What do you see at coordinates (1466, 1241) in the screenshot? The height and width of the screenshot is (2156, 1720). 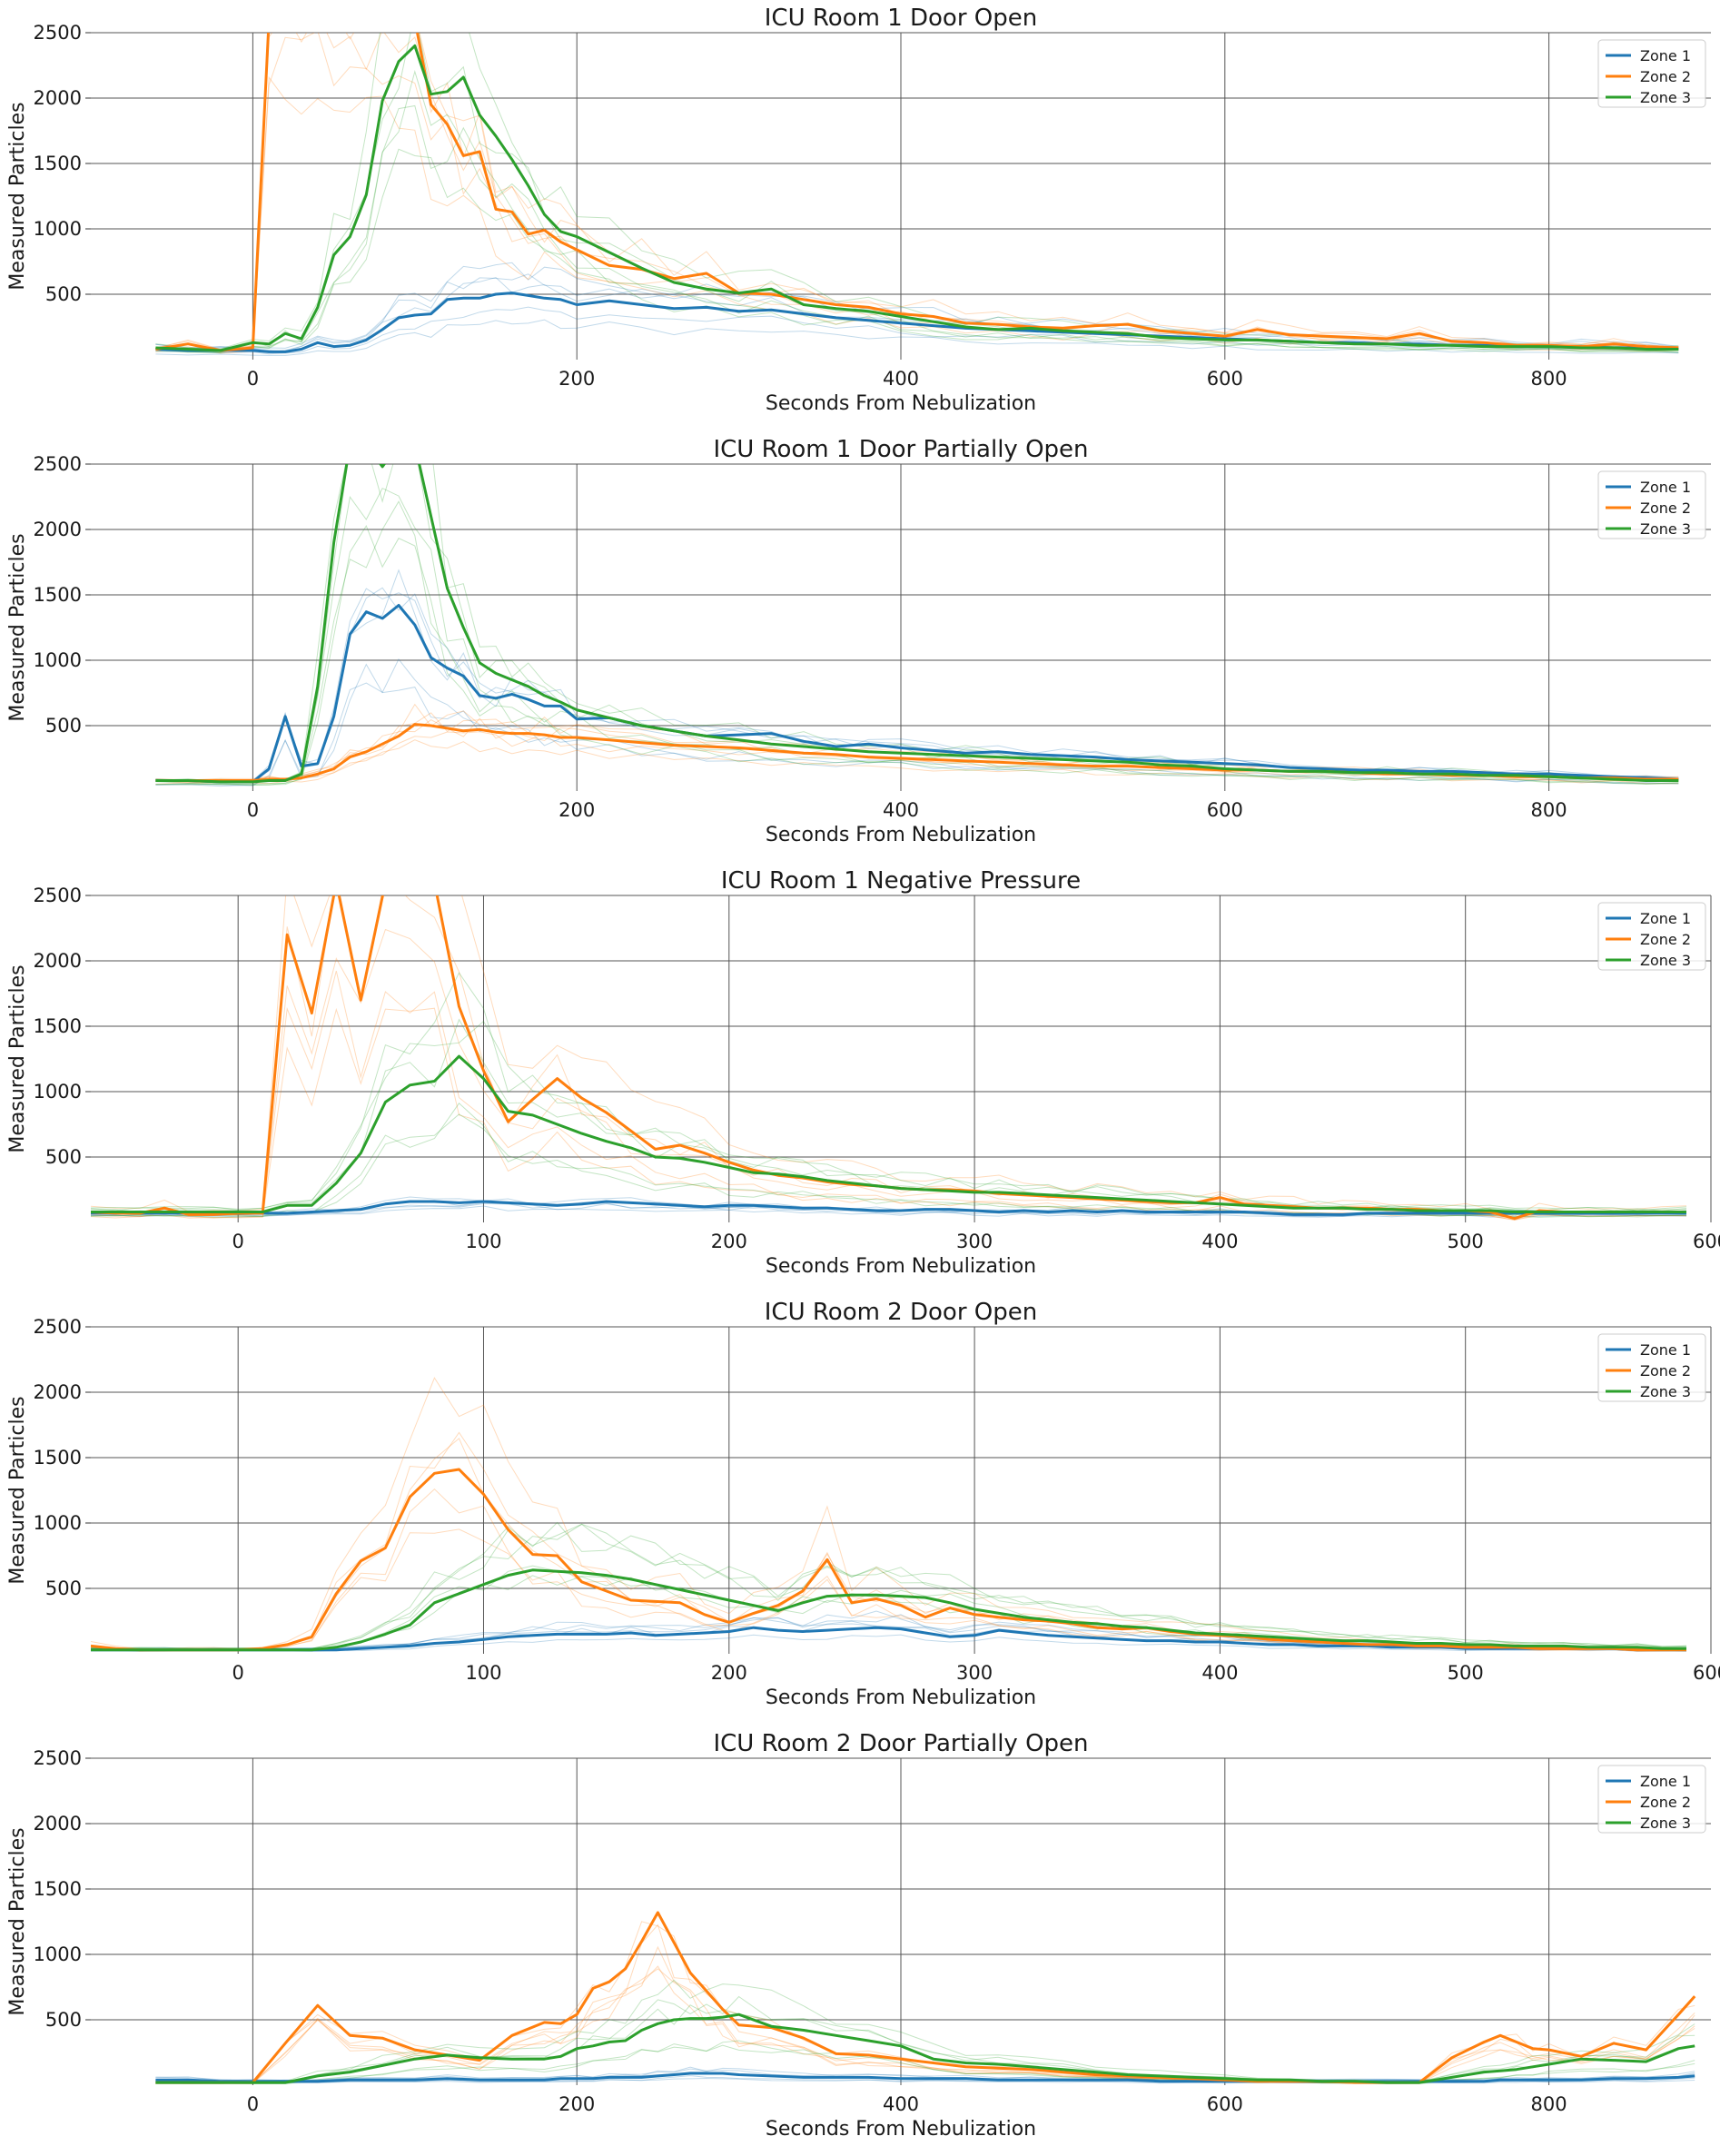 I see `x-tick-label: 500` at bounding box center [1466, 1241].